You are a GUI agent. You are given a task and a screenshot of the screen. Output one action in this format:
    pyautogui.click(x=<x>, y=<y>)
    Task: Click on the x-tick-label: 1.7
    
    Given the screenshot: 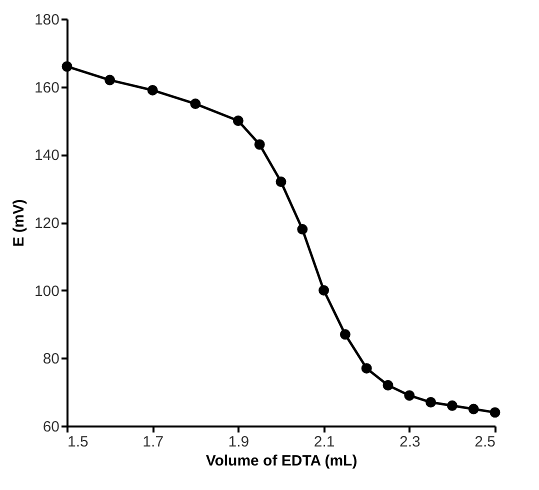 What is the action you would take?
    pyautogui.click(x=153, y=442)
    